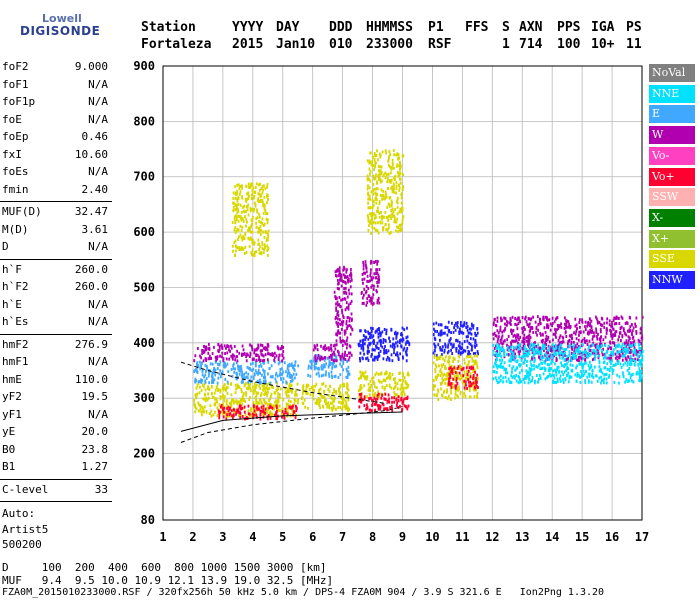  I want to click on legend-item-nne: NNE, so click(672, 93).